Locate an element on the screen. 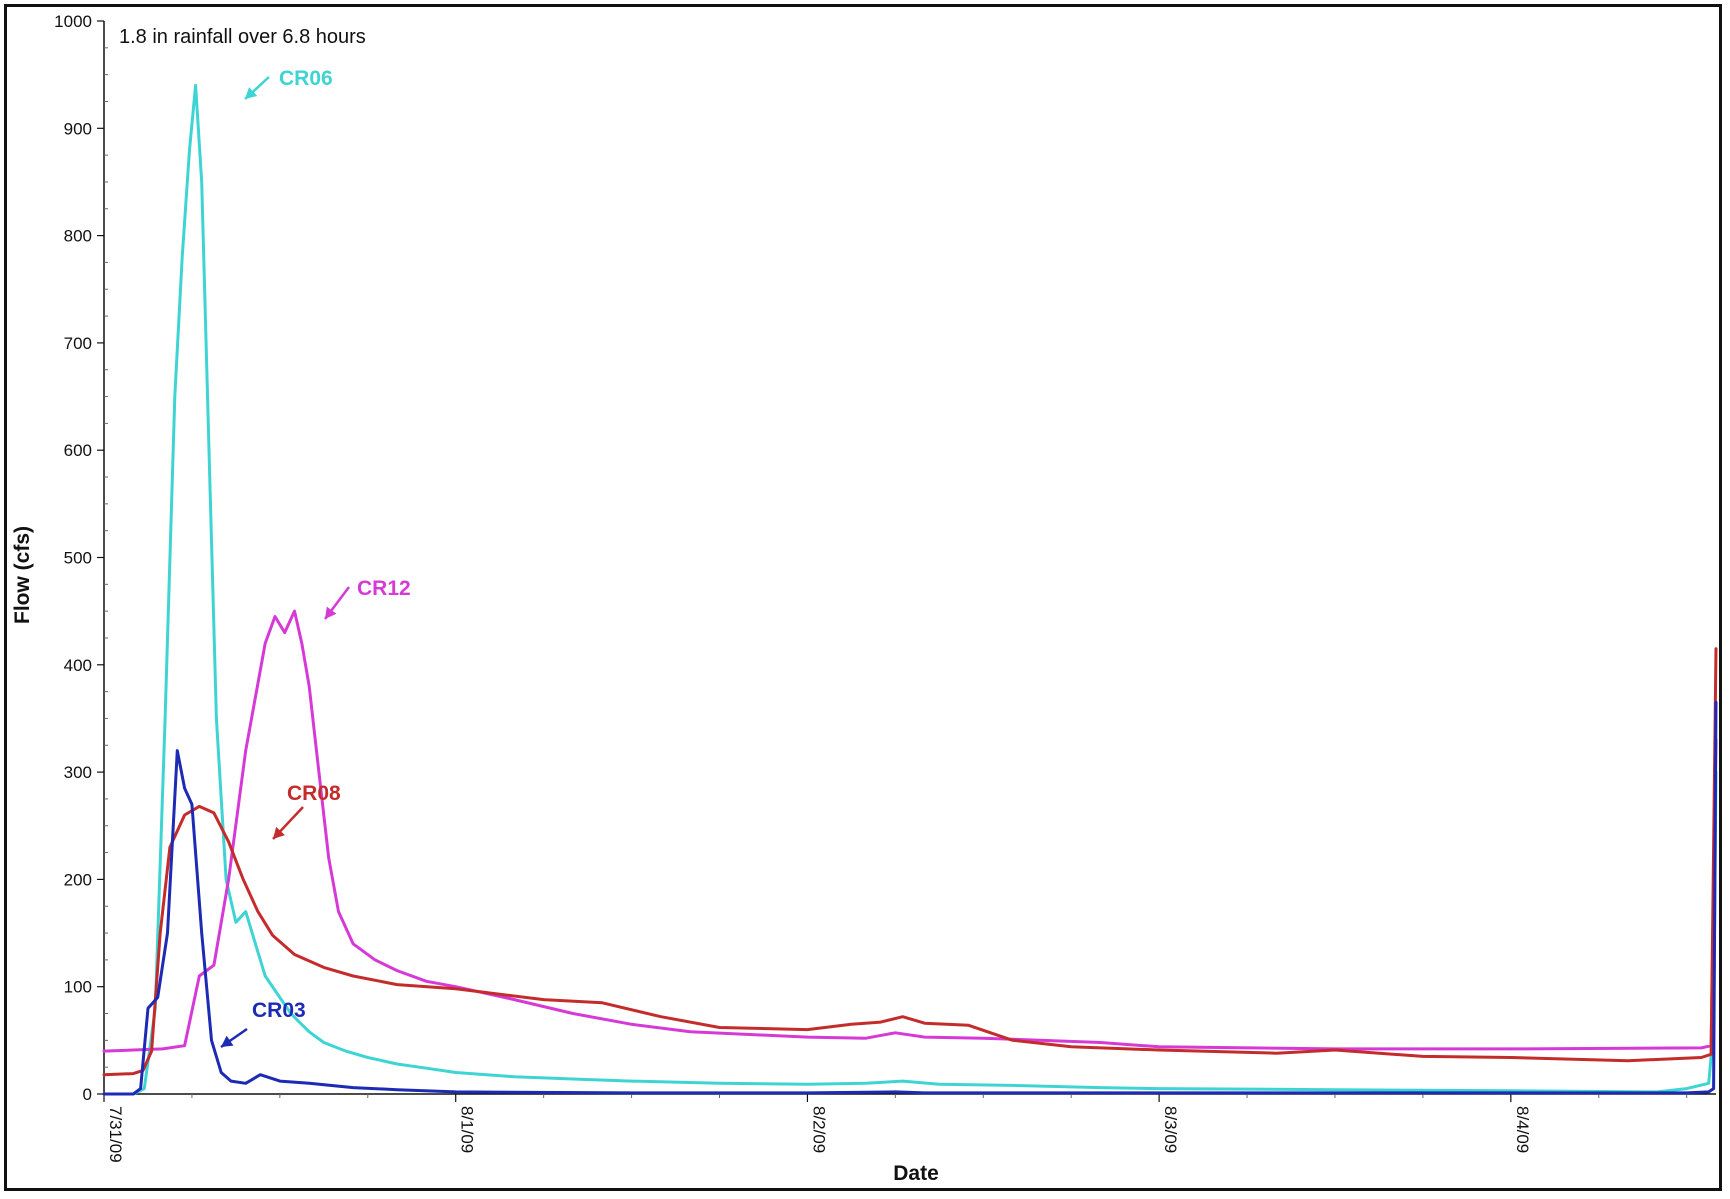 This screenshot has width=1730, height=1199. arrowhead-cr12 is located at coordinates (331, 612).